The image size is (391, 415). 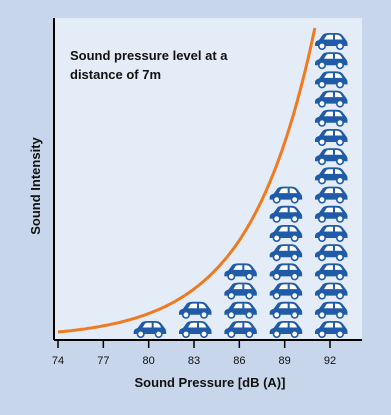 I want to click on x-tick-label: 77, so click(x=103, y=361).